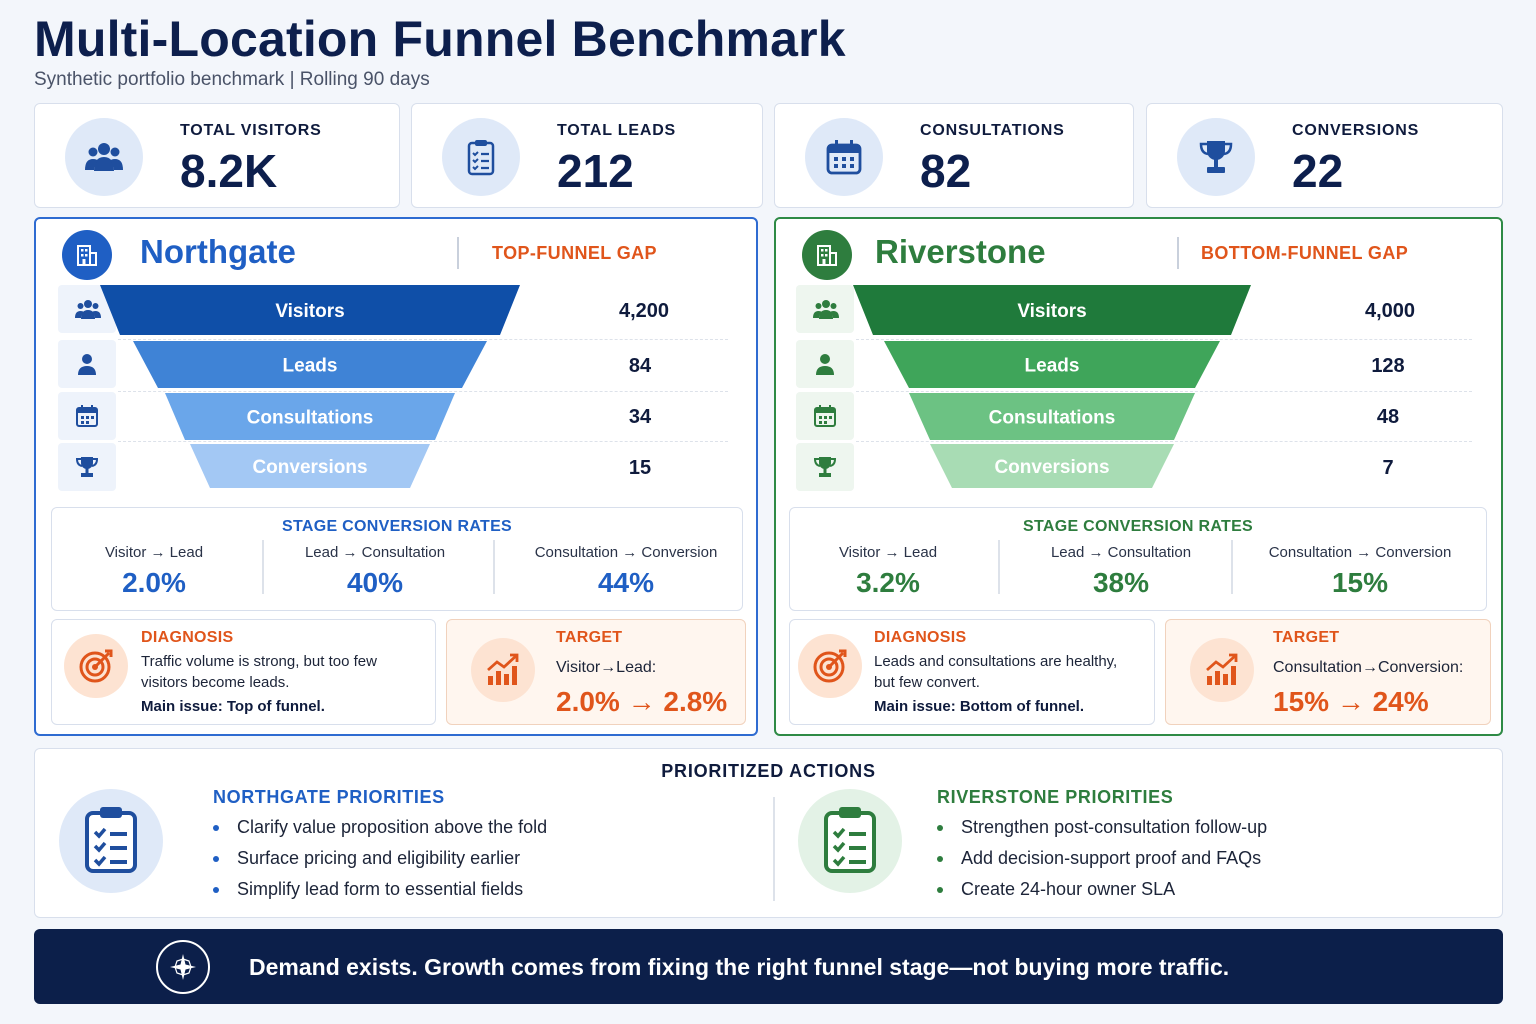  I want to click on kpi-label: CONSULTATIONS, so click(992, 130).